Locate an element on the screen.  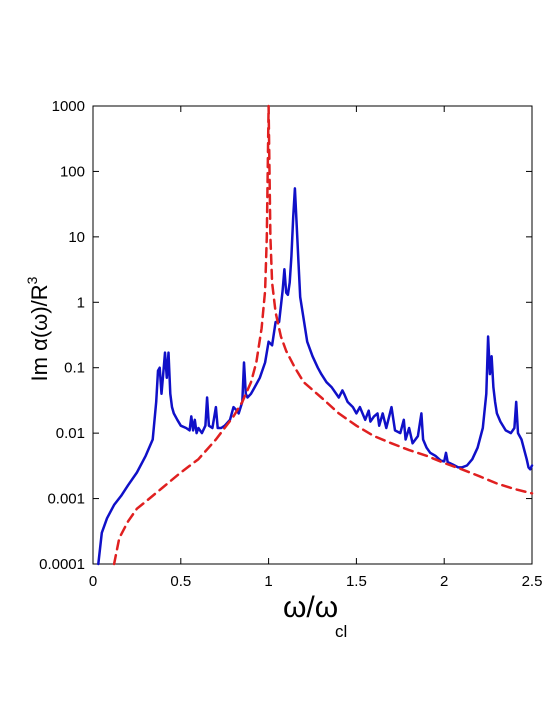
y-tick-label: 0.01 is located at coordinates (70, 433).